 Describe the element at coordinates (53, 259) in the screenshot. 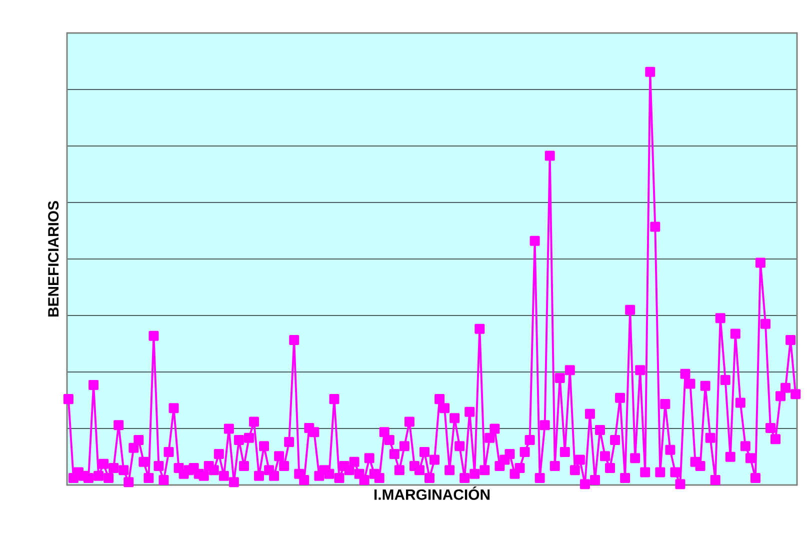

I see `y-axis-title: BENEFICIARIOS` at that location.